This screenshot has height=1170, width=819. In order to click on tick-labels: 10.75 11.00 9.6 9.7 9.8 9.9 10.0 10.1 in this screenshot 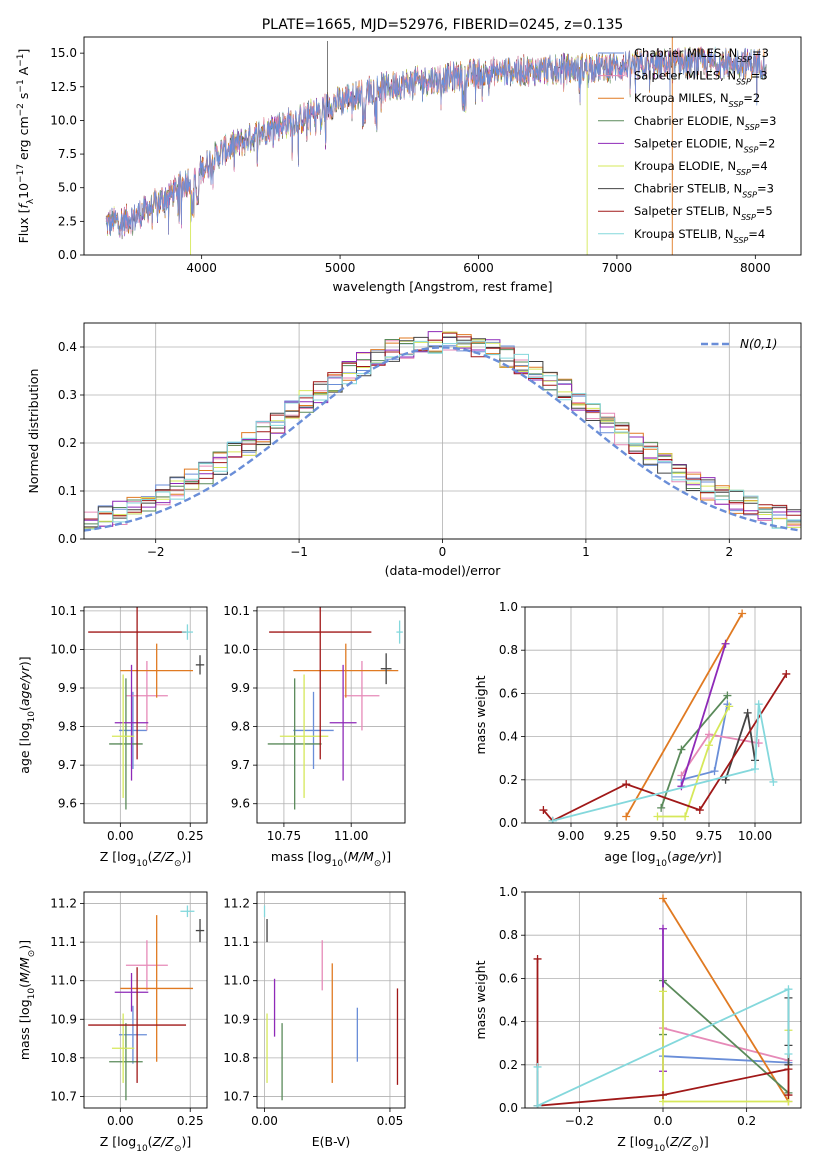, I will do `click(295, 723)`.